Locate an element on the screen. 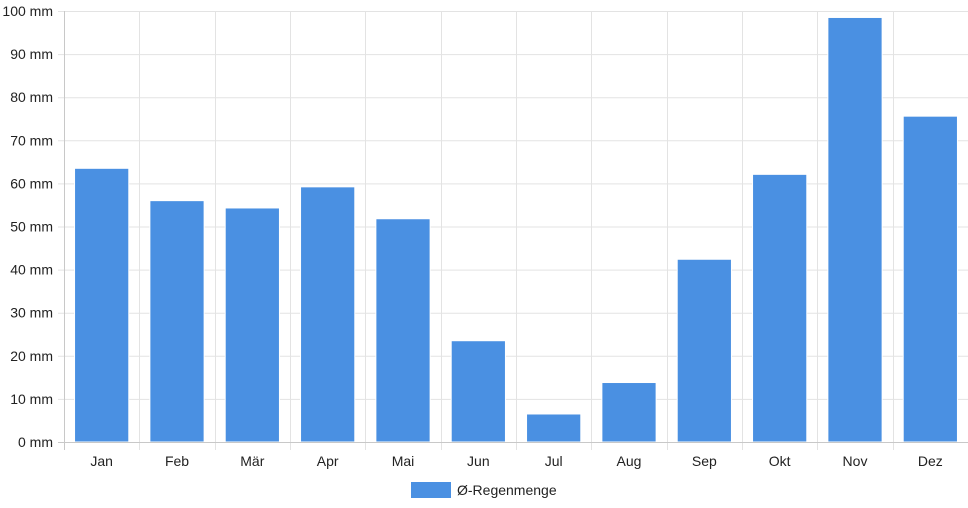  bar-jul is located at coordinates (554, 428).